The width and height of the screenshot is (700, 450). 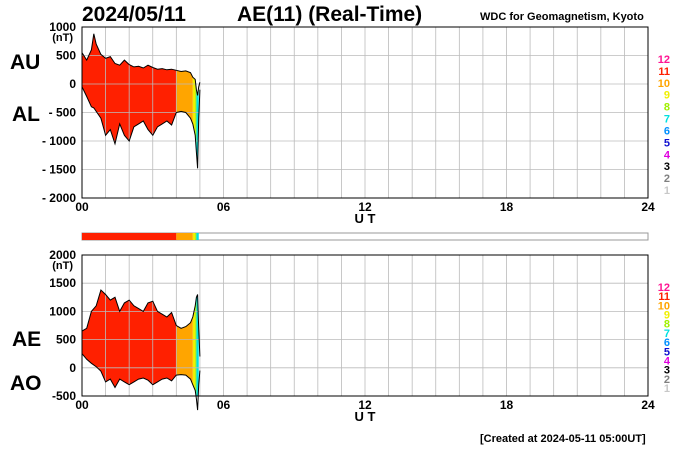 I want to click on series-line-ae, so click(x=141, y=323).